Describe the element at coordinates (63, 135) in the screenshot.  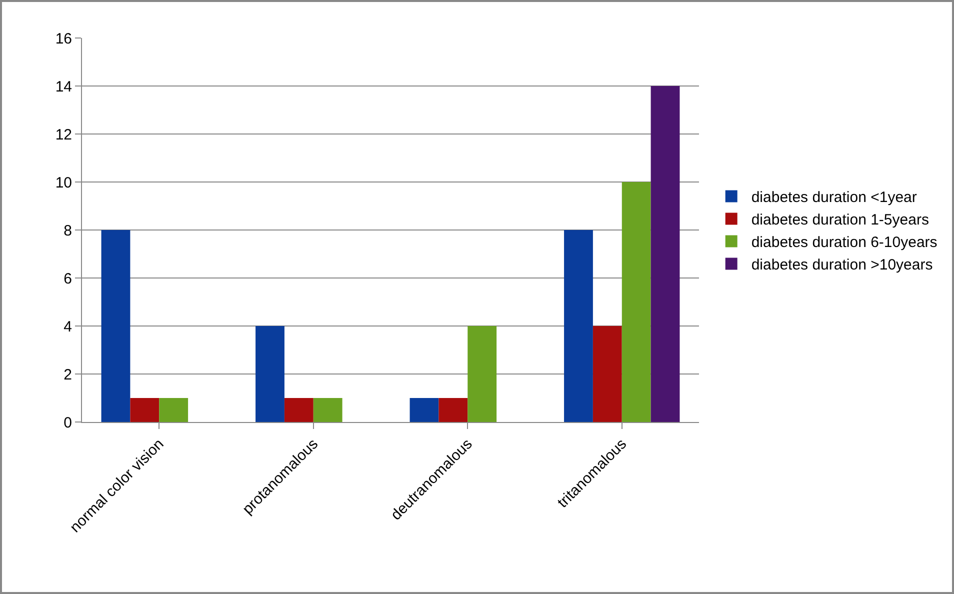
I see `y-tick-label: 12` at that location.